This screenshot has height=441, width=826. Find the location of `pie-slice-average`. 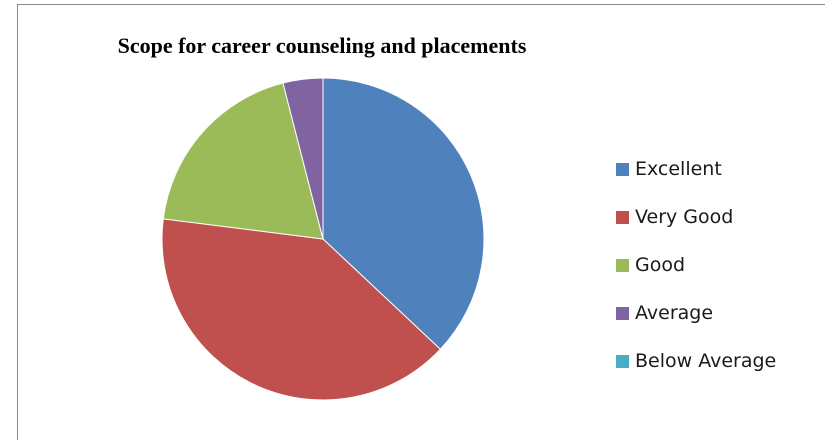

pie-slice-average is located at coordinates (303, 158).